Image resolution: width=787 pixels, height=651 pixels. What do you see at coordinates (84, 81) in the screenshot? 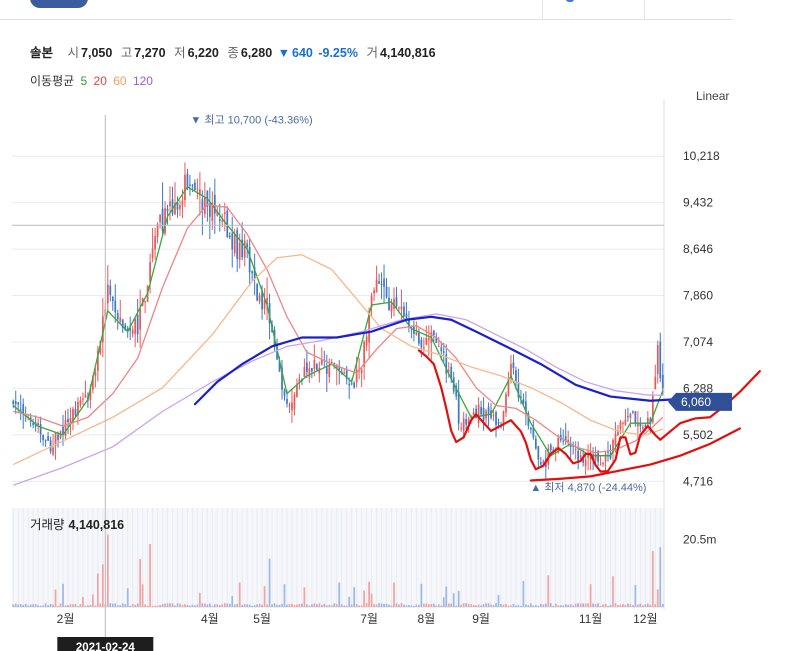
I see `ma-legend-item-5: 5` at bounding box center [84, 81].